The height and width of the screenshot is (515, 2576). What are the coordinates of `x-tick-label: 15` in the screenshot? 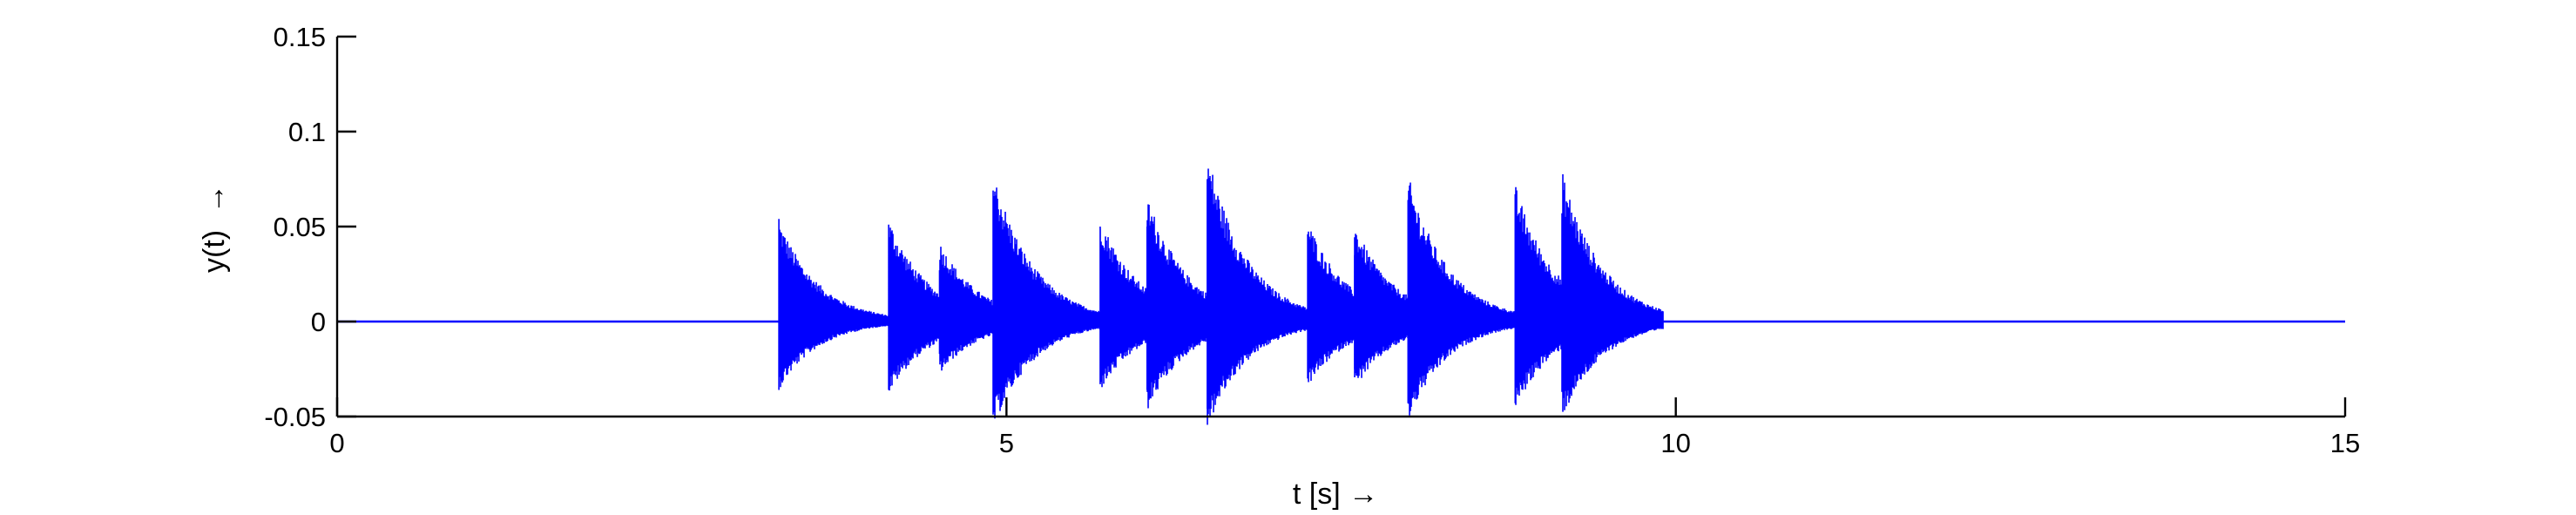 It's located at (2345, 443).